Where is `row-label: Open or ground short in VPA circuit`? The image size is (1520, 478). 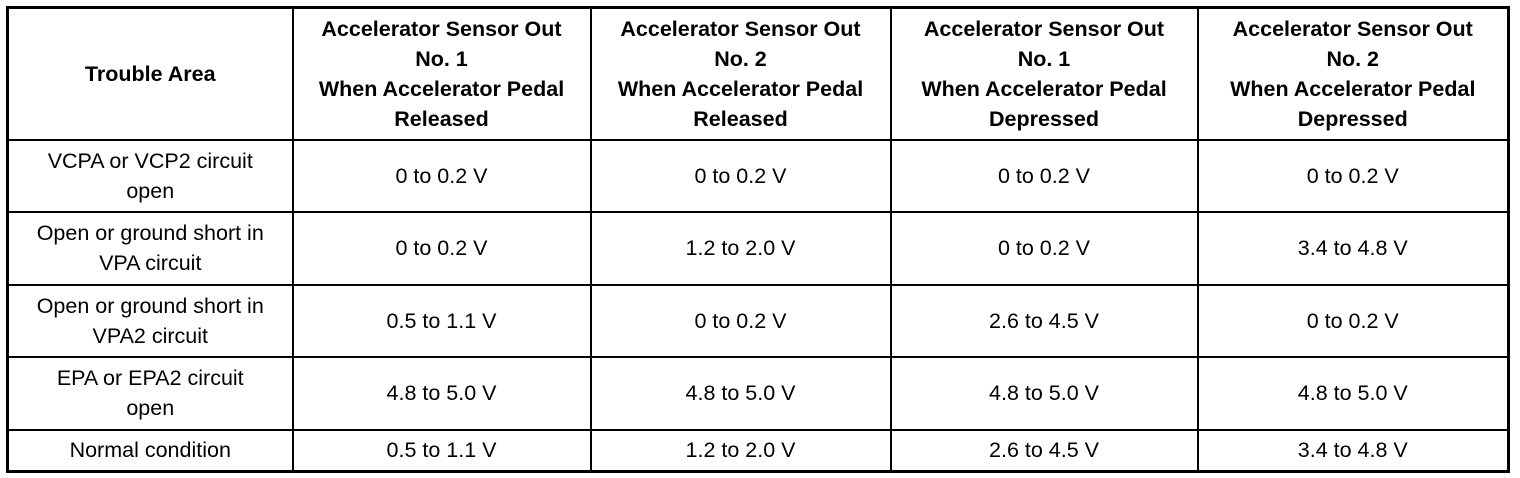 row-label: Open or ground short in VPA circuit is located at coordinates (150, 248).